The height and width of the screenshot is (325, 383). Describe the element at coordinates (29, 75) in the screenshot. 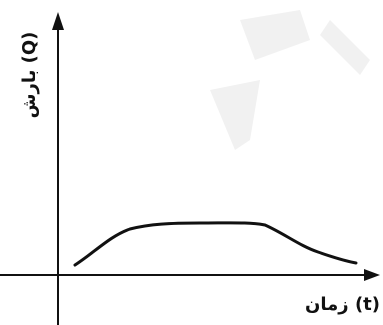

I see `y-axis-label: بارش (Q)` at that location.